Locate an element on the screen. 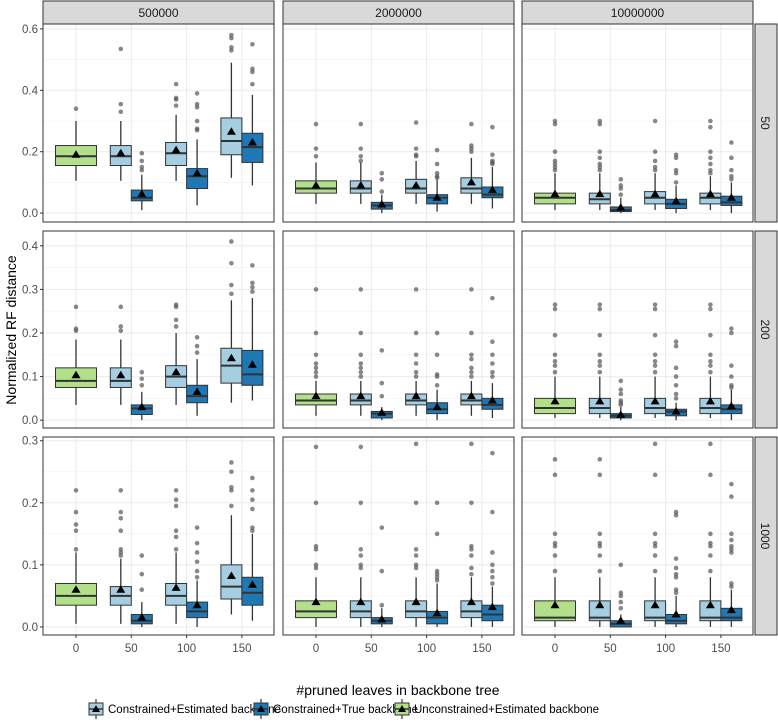  row-strip-label: 50 is located at coordinates (765, 123).